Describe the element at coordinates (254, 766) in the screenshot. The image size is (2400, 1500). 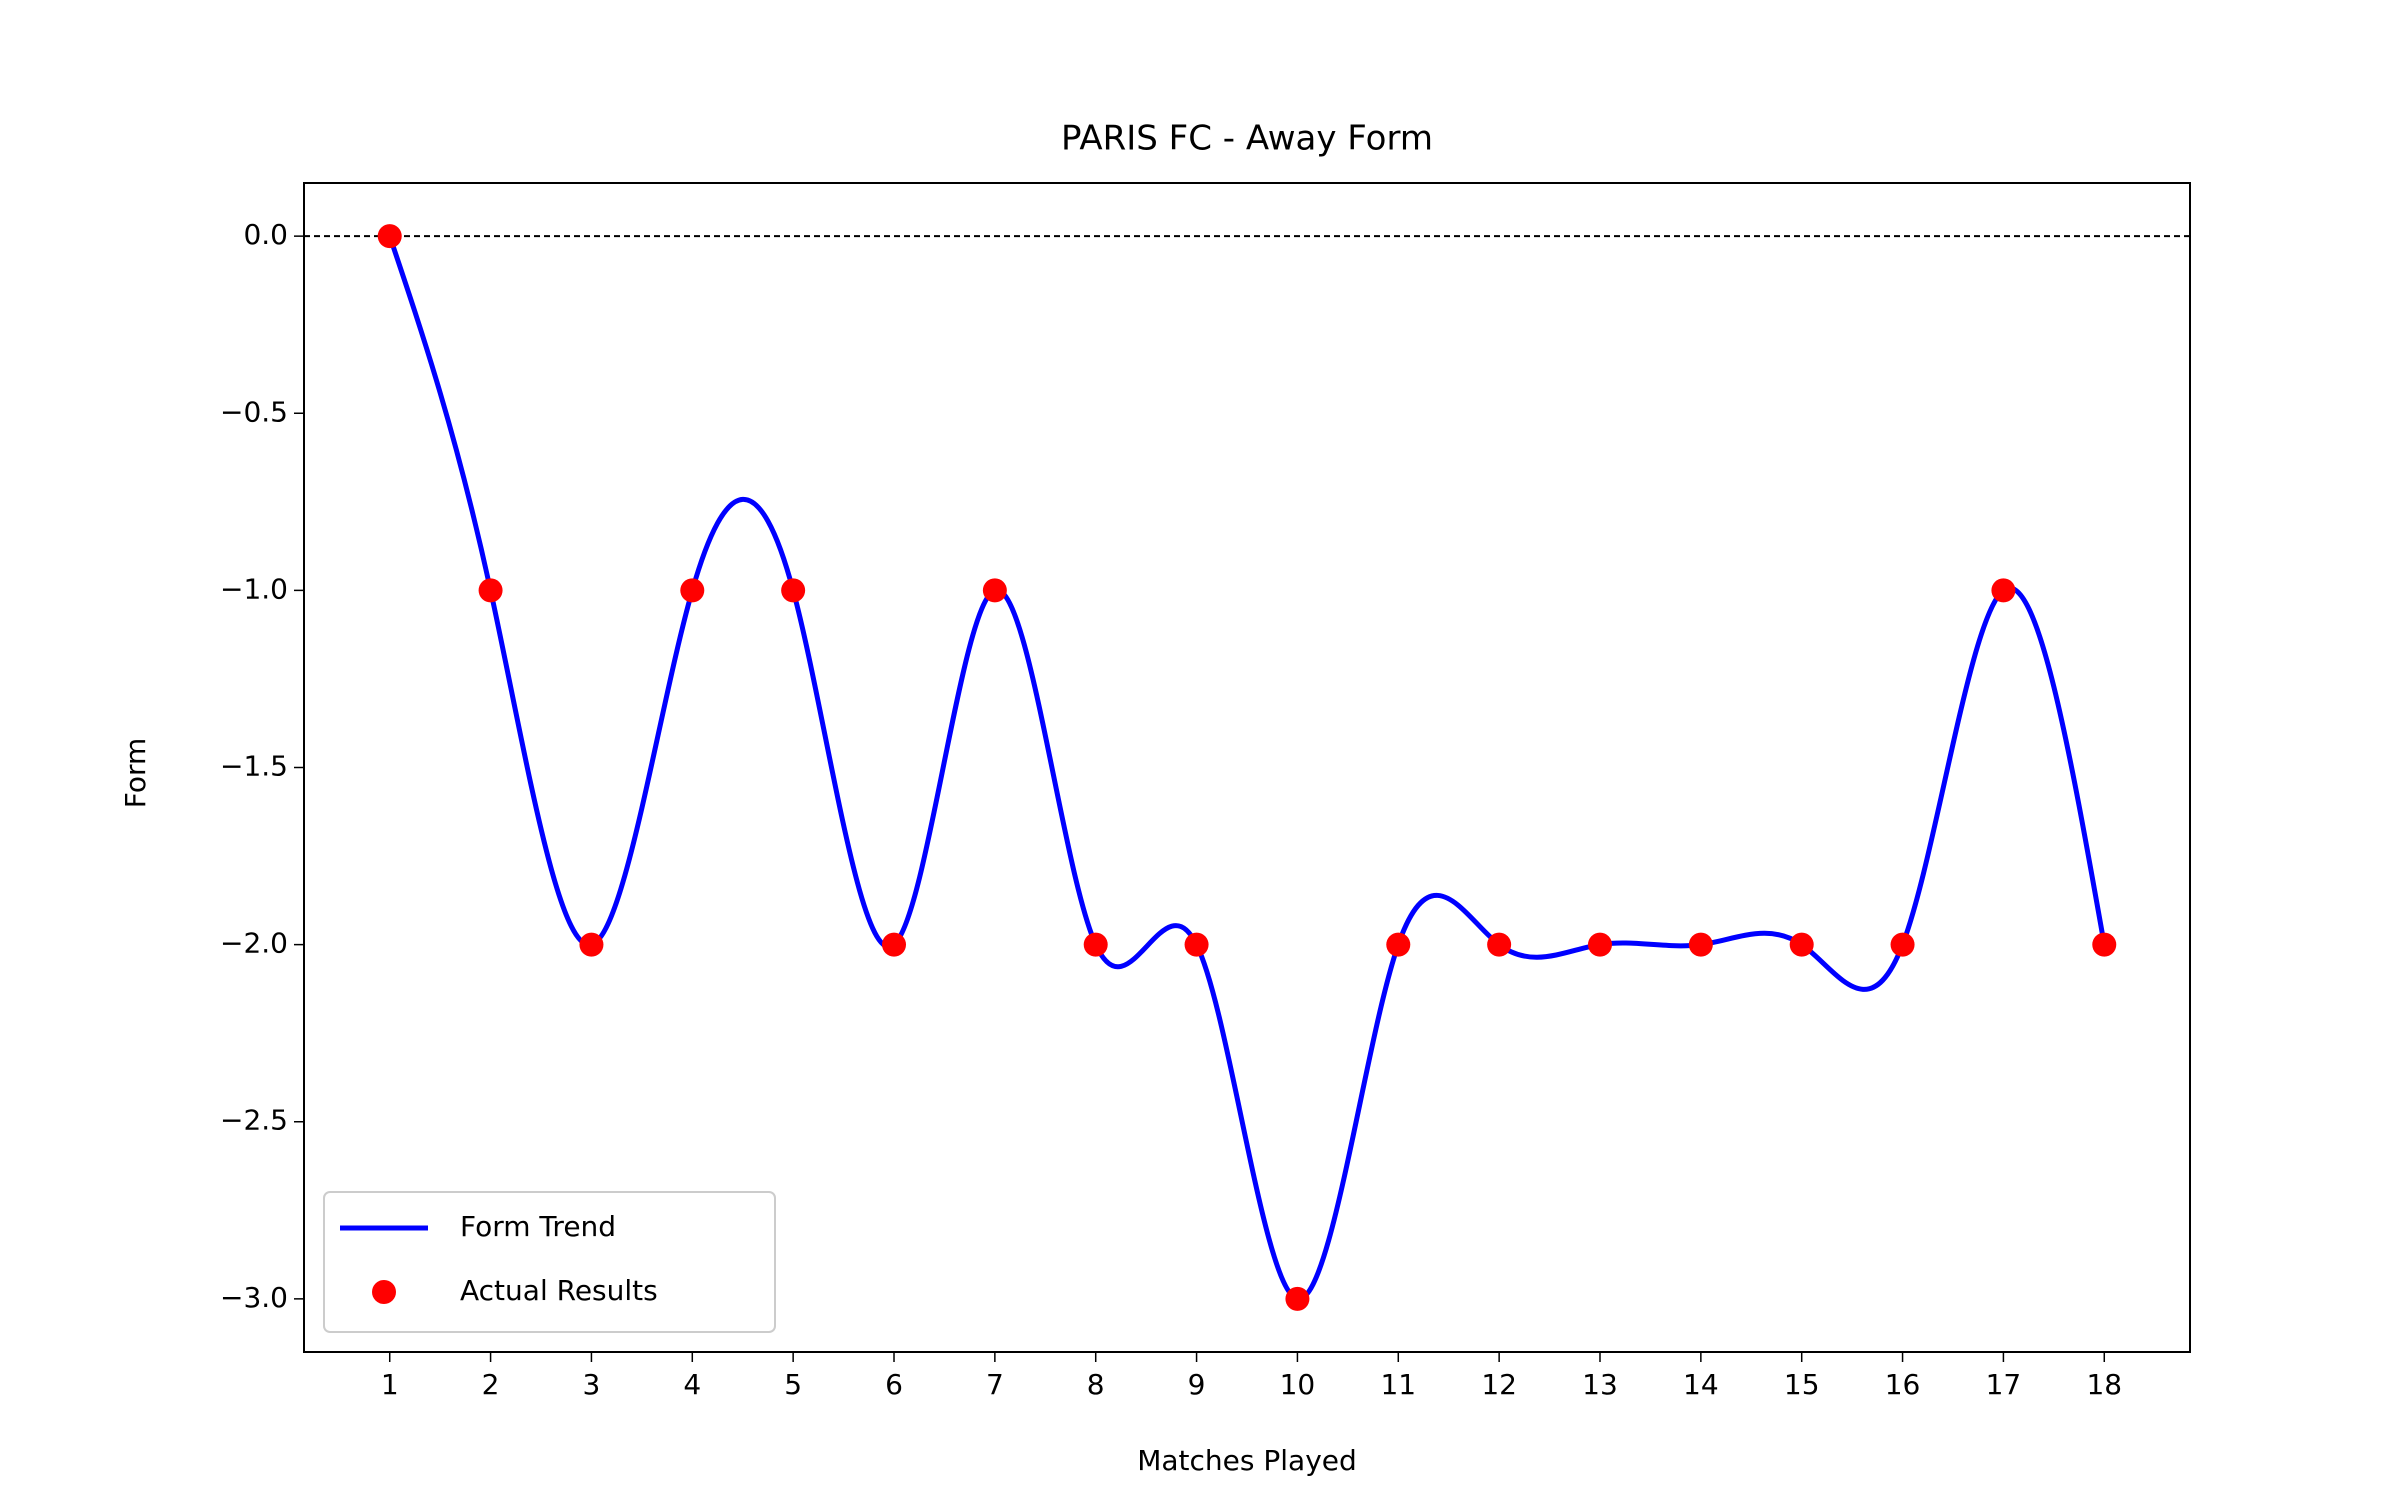
I see `y-tick-label: −1.5` at that location.